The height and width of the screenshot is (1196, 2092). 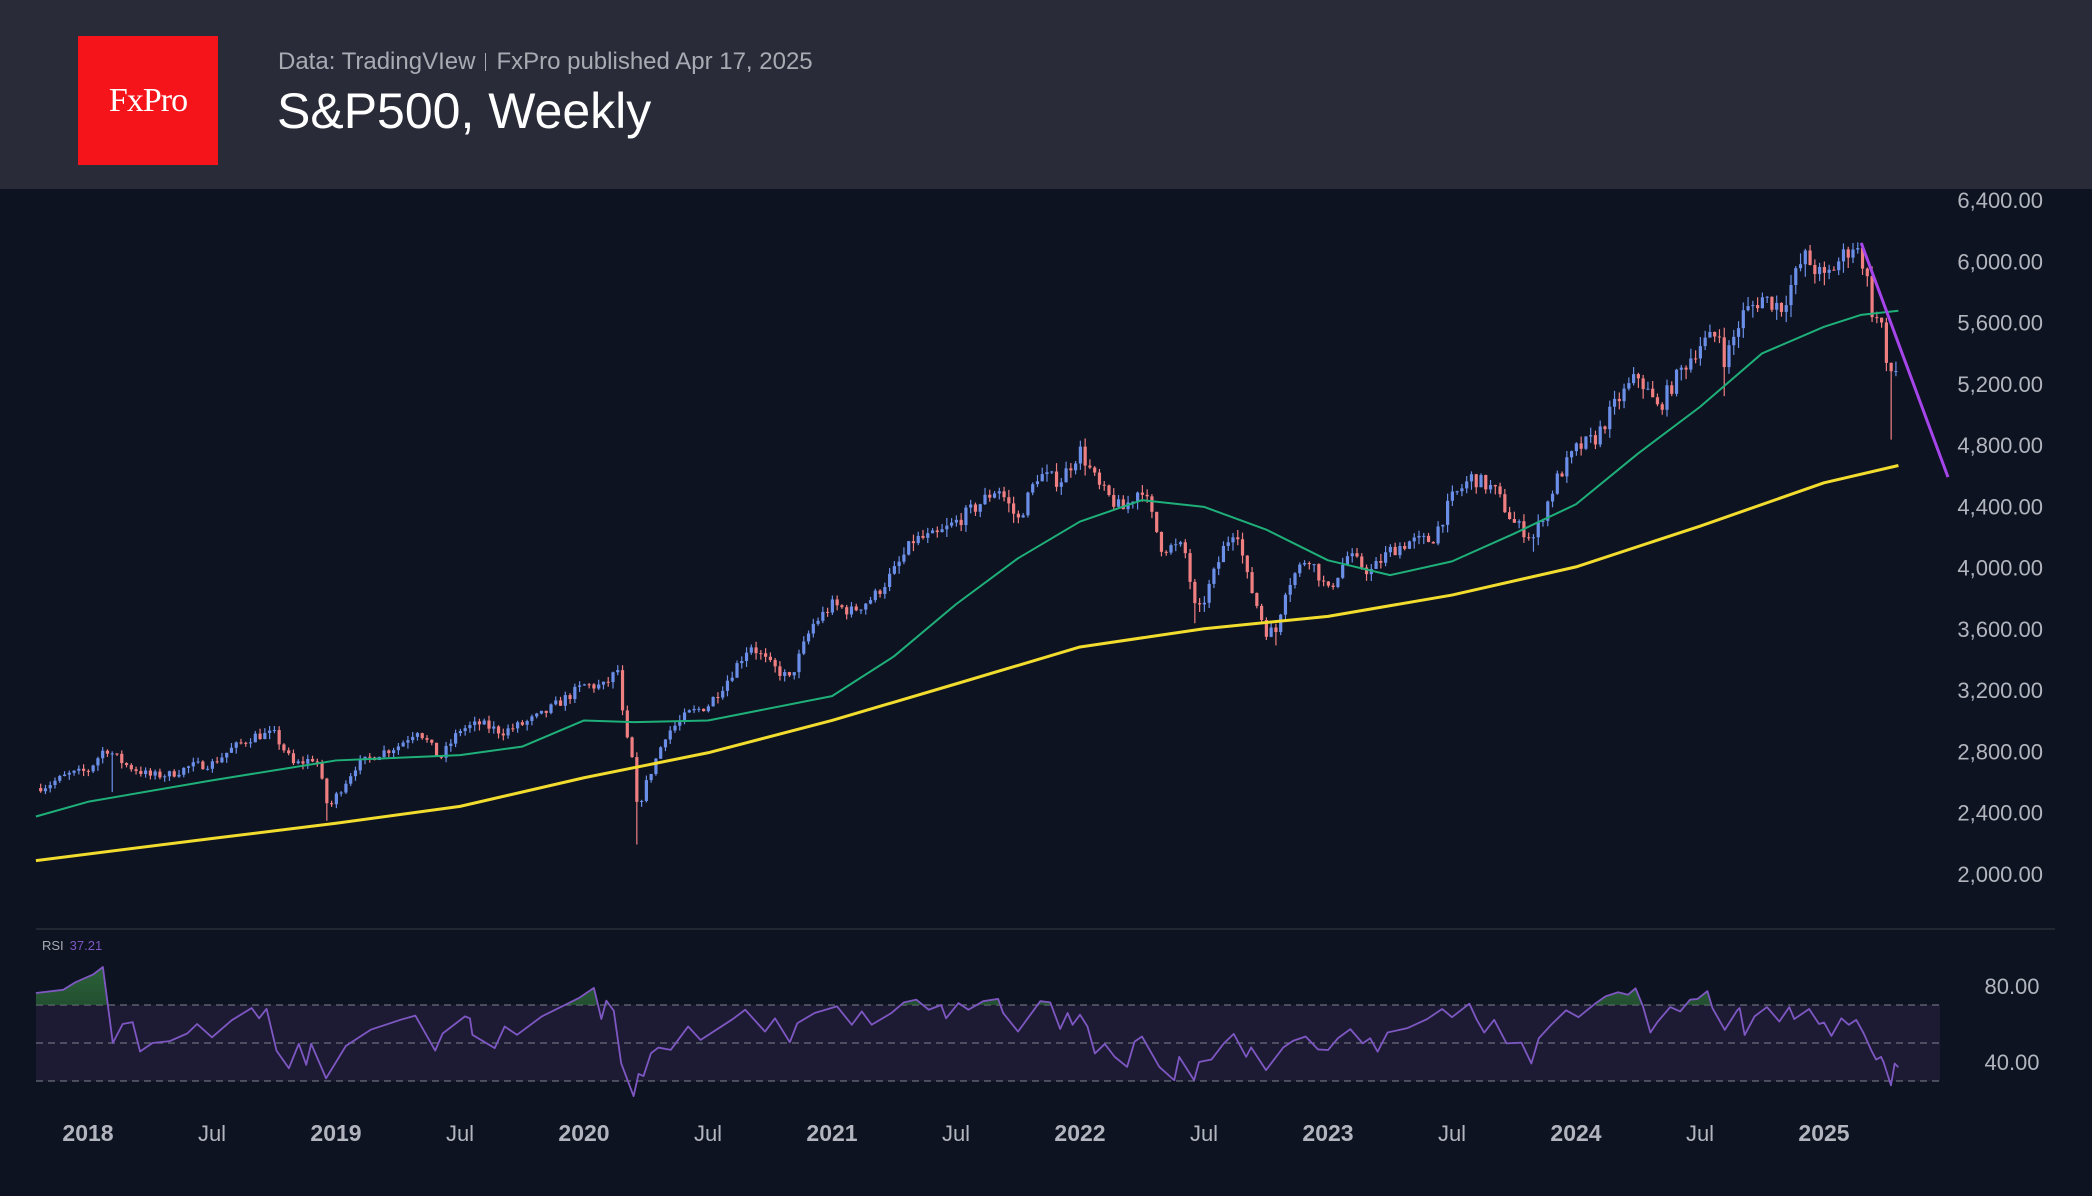 I want to click on x-axis-label: Jul, so click(x=708, y=1133).